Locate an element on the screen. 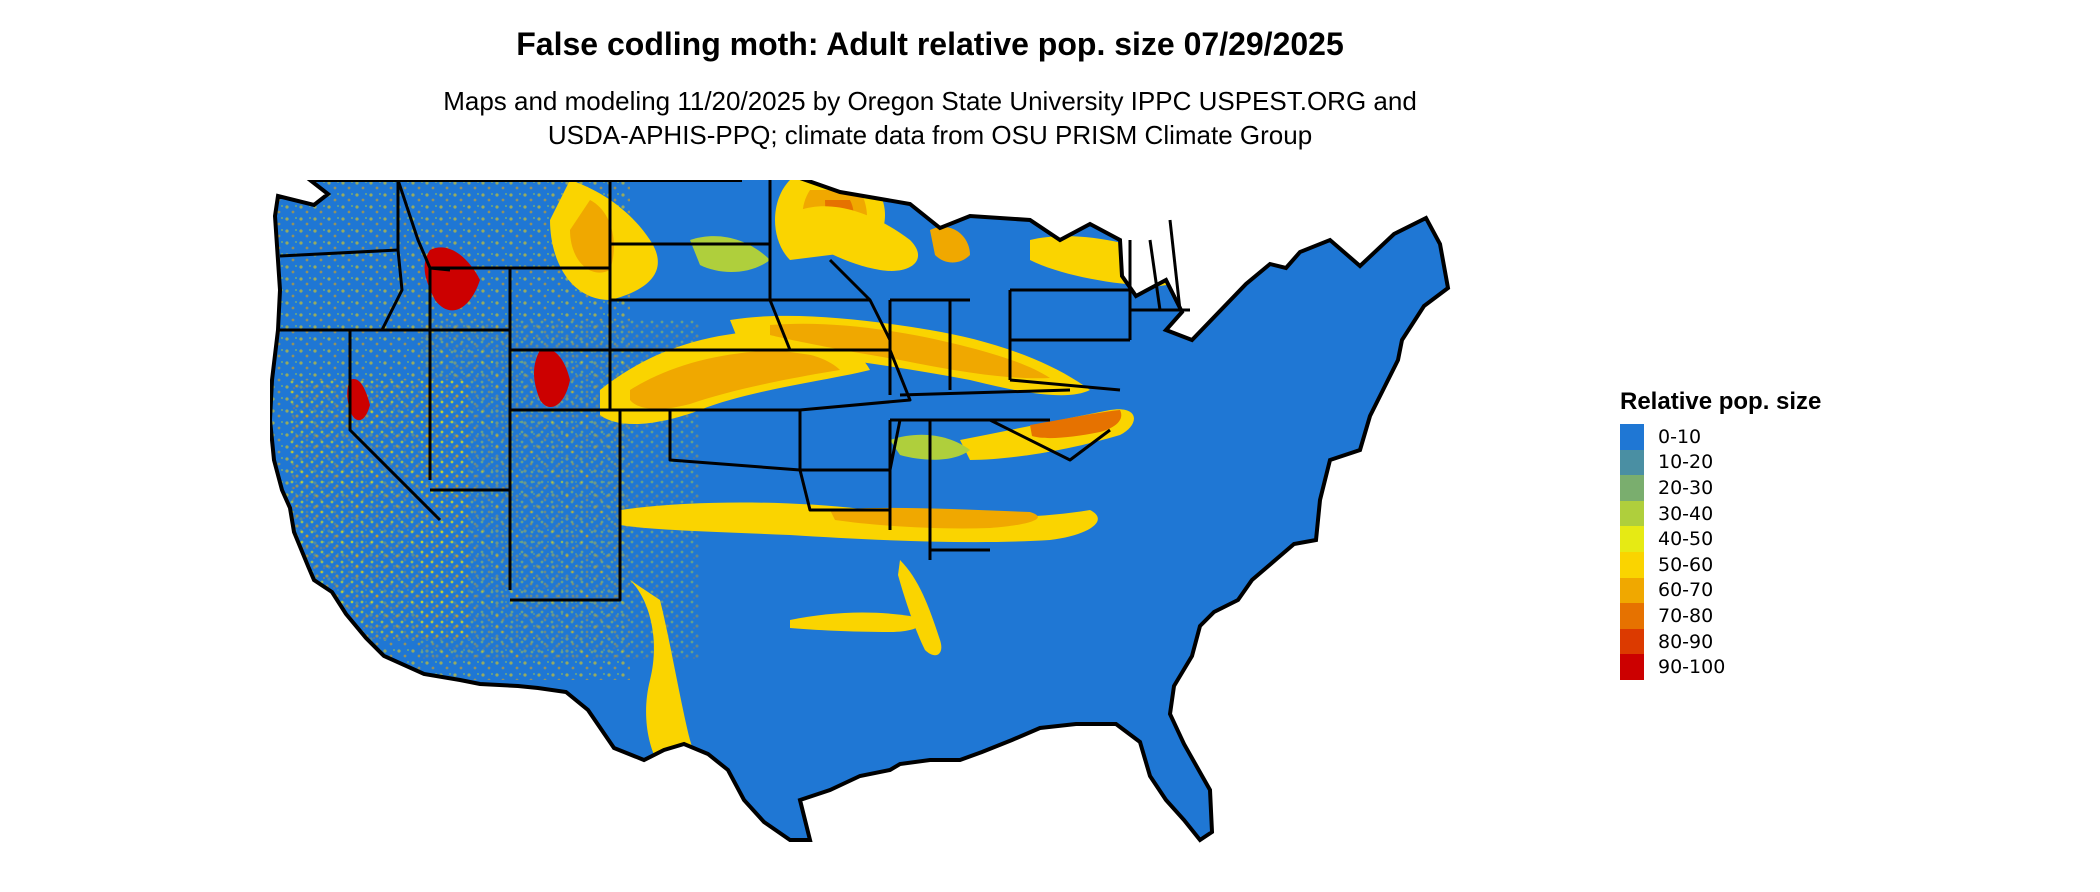 The image size is (2100, 892). legend-label: 10-20 is located at coordinates (1686, 462).